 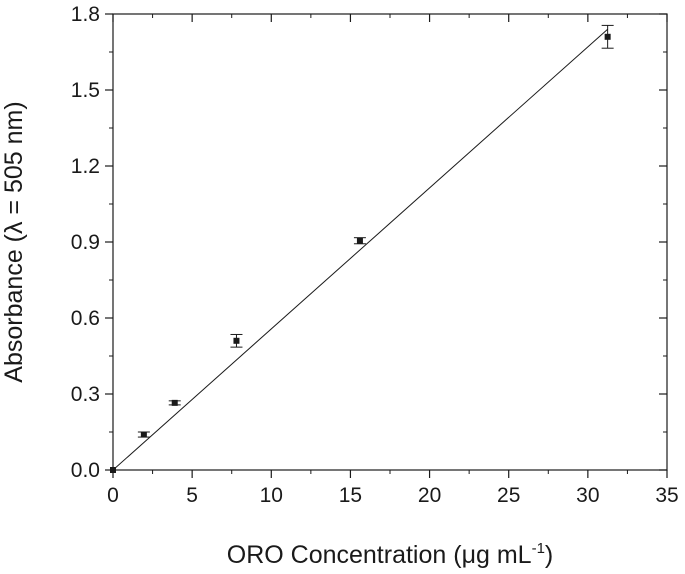 I want to click on y-tick-label: 0.9, so click(x=85, y=242).